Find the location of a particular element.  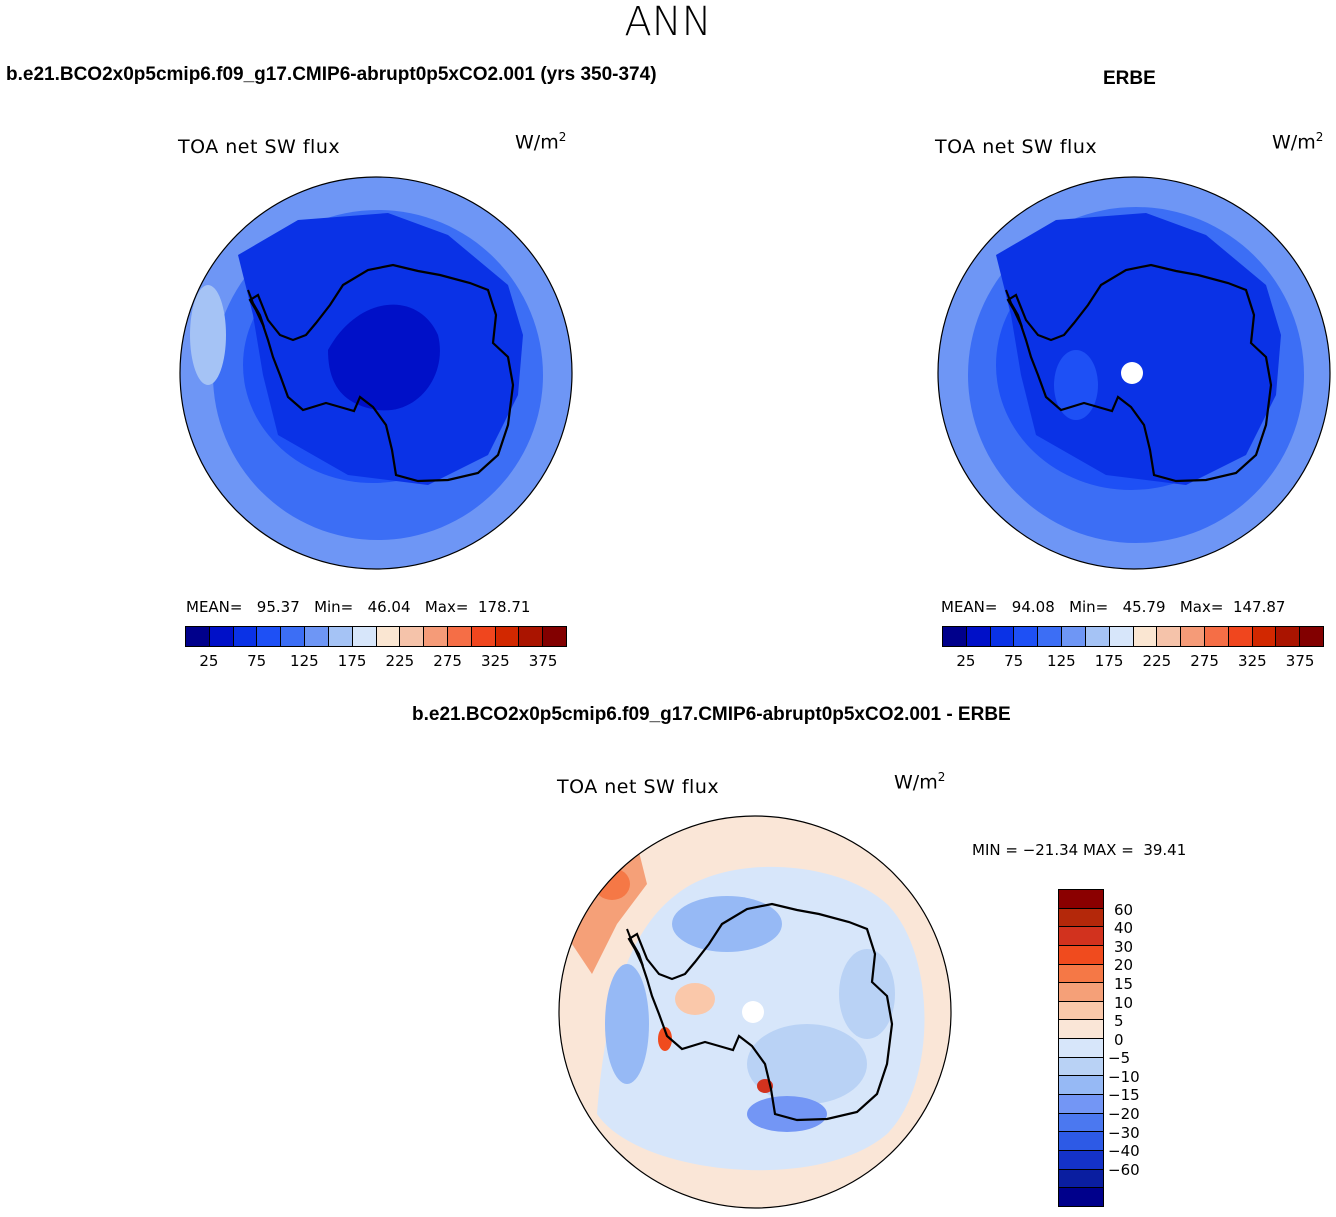

colorbar-tick-label: 75 is located at coordinates (257, 661).